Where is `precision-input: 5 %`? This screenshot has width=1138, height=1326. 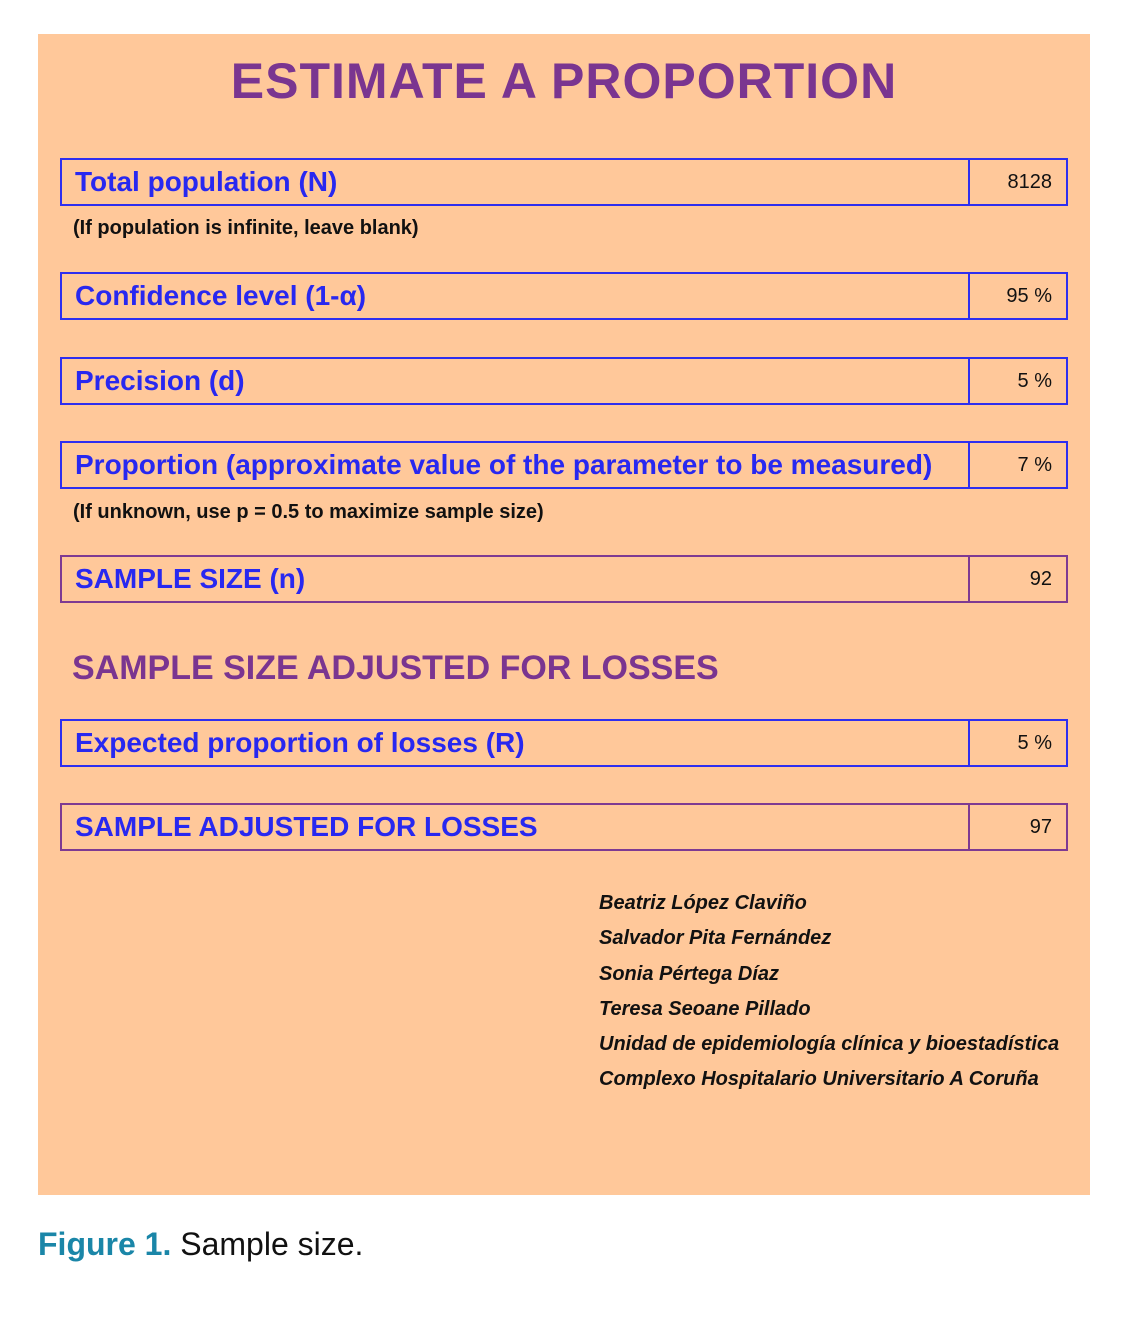
precision-input: 5 % is located at coordinates (1017, 381).